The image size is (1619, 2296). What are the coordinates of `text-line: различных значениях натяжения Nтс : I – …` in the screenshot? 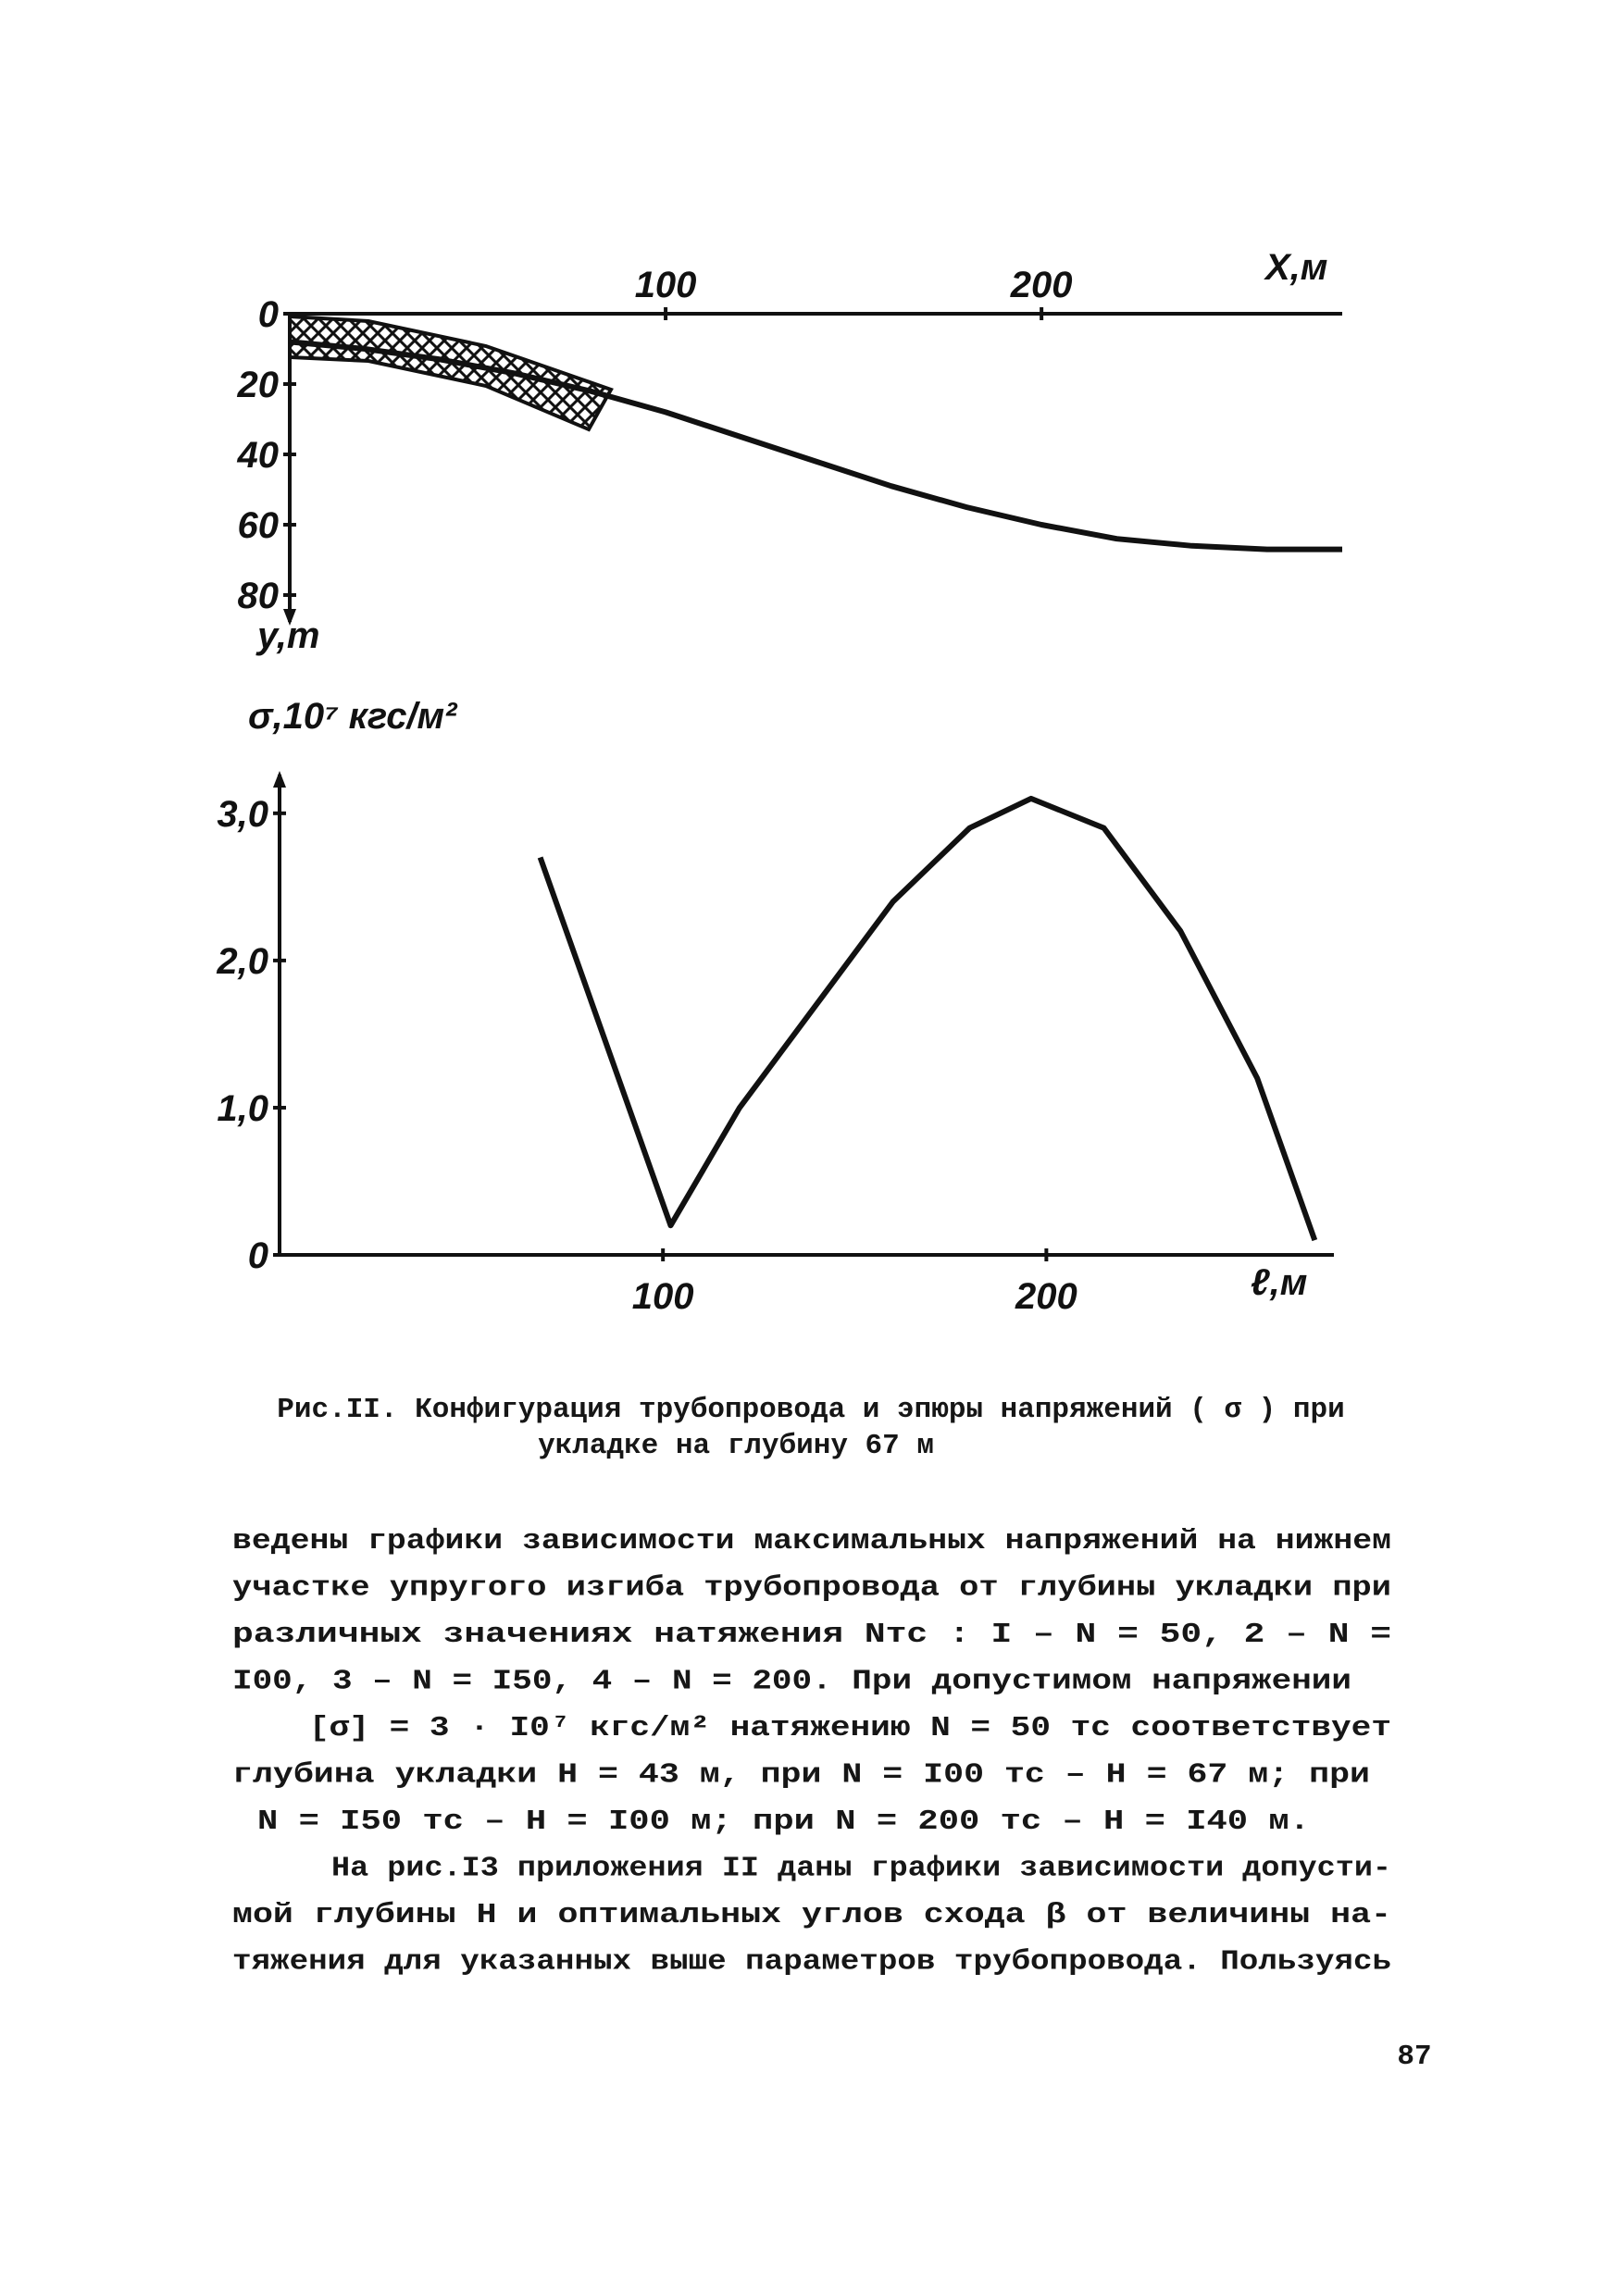 It's located at (812, 1635).